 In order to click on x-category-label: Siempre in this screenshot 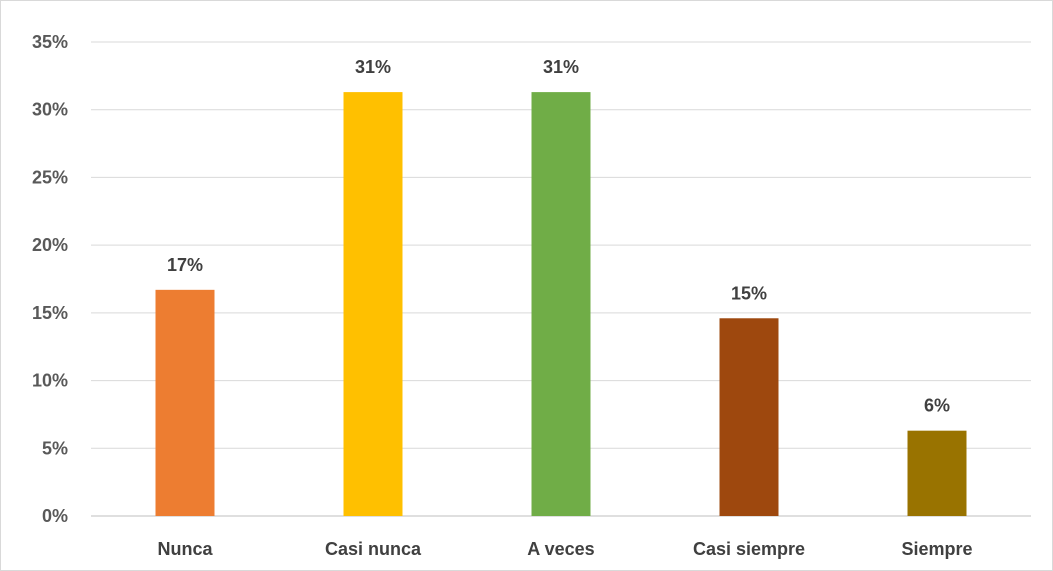, I will do `click(936, 549)`.